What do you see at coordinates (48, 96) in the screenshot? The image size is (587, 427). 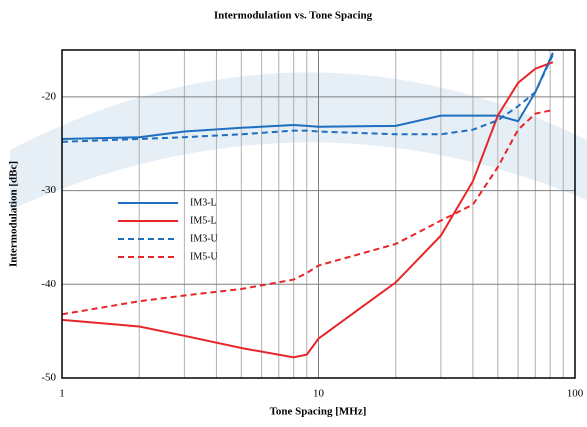 I see `y-tick-label: -20` at bounding box center [48, 96].